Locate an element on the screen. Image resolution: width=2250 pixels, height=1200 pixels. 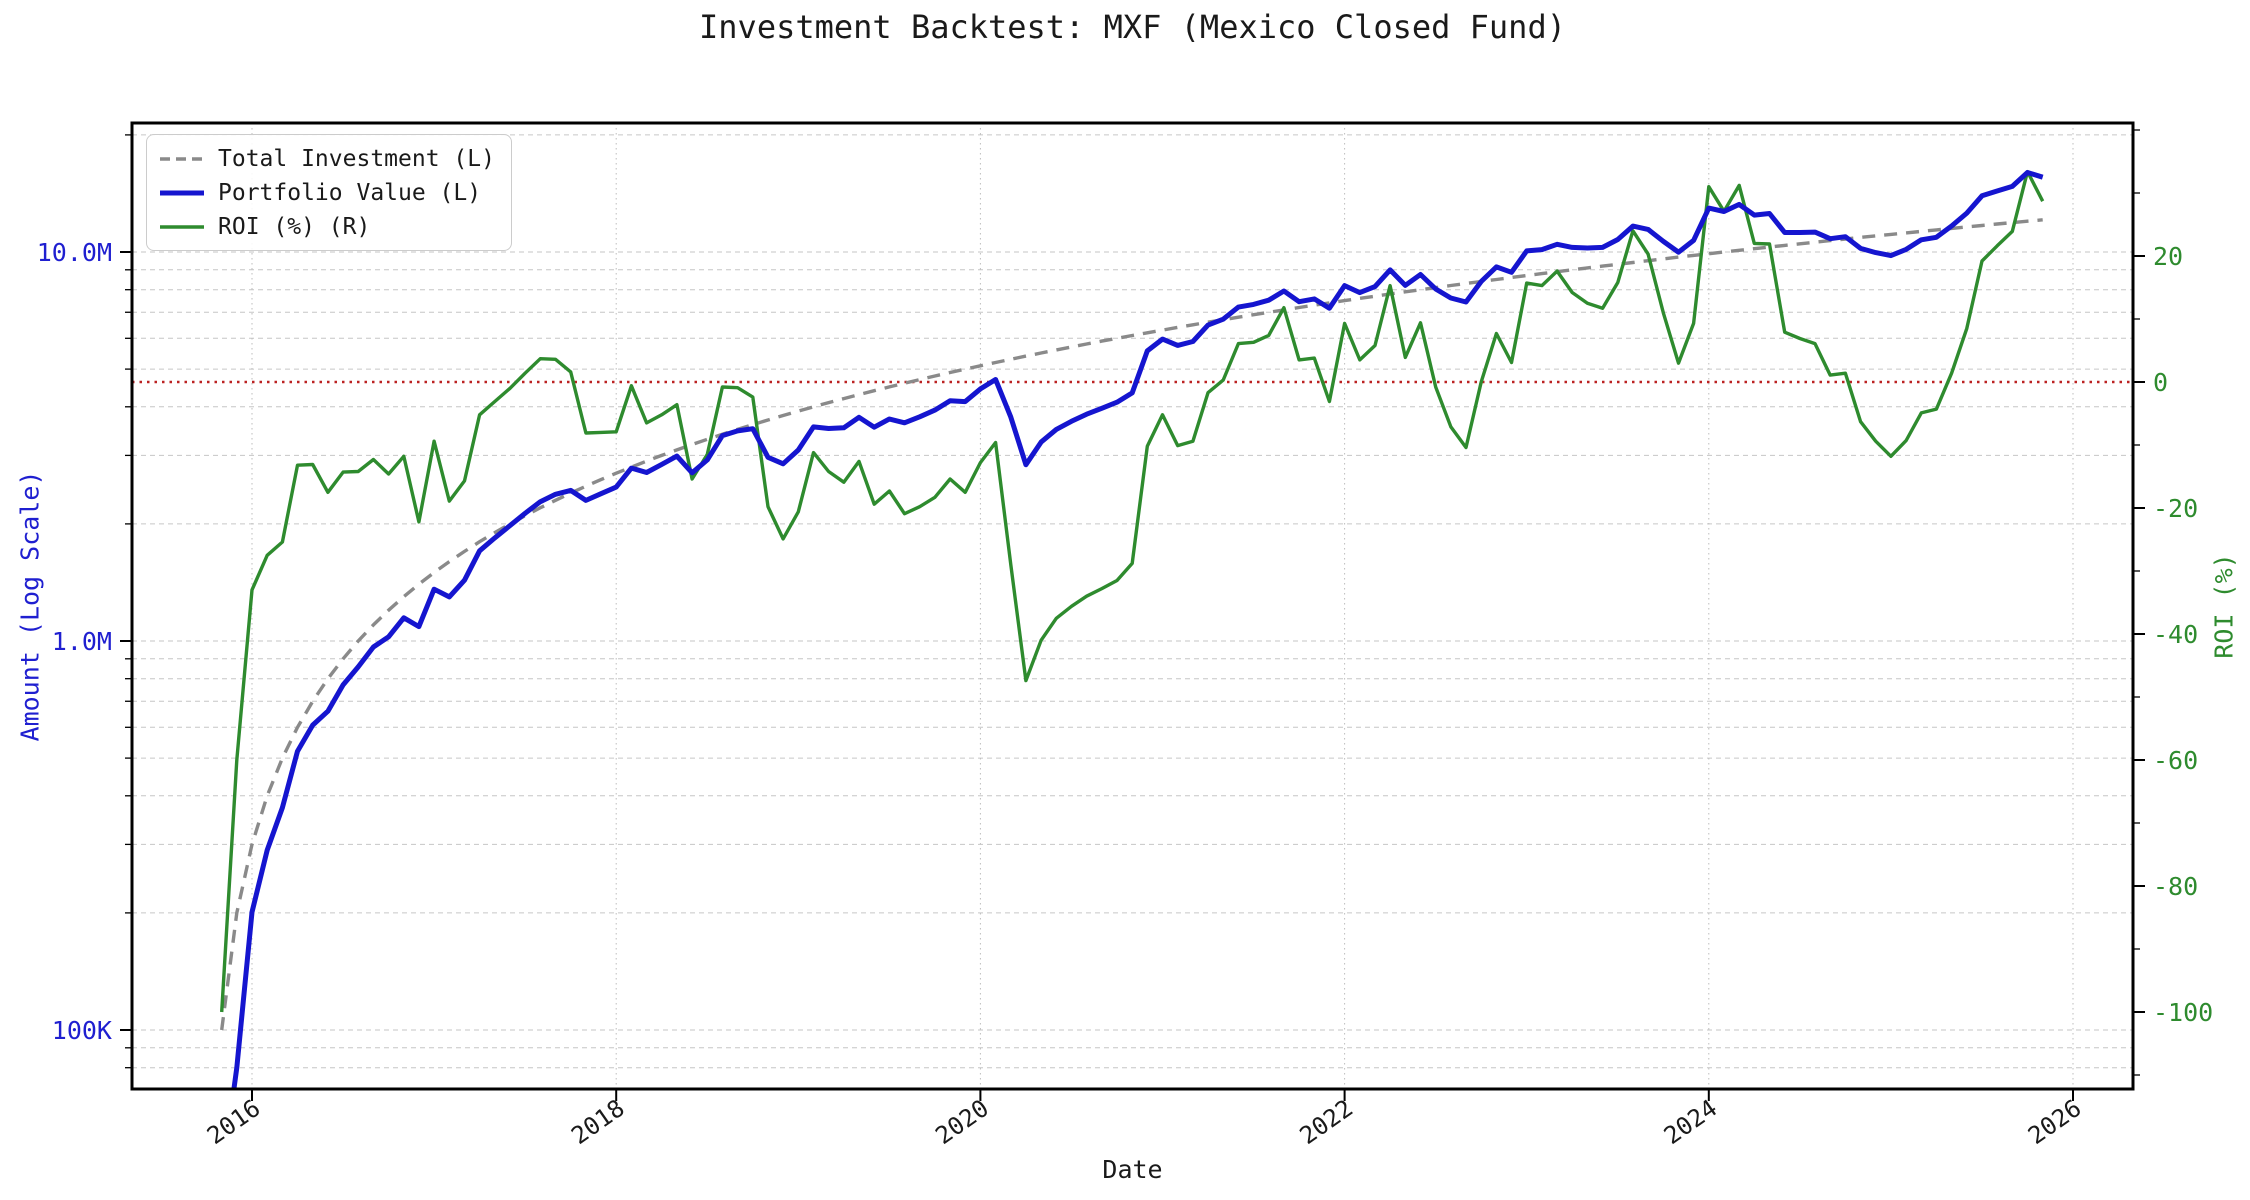
left-axis-title: Amount (Log Scale) is located at coordinates (30, 606).